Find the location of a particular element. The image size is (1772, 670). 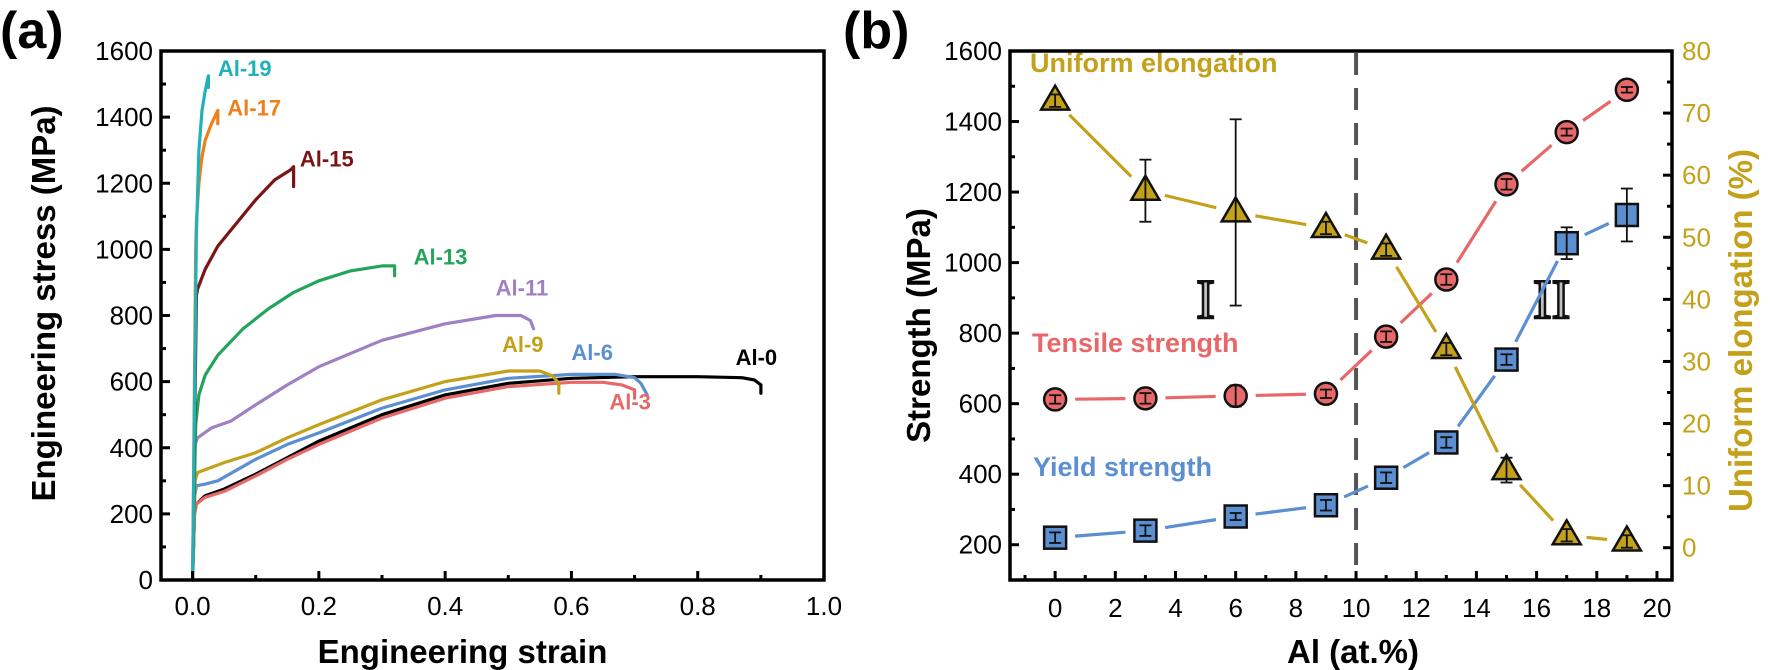

tensile-strength-label: Tensile strength is located at coordinates (1135, 343).